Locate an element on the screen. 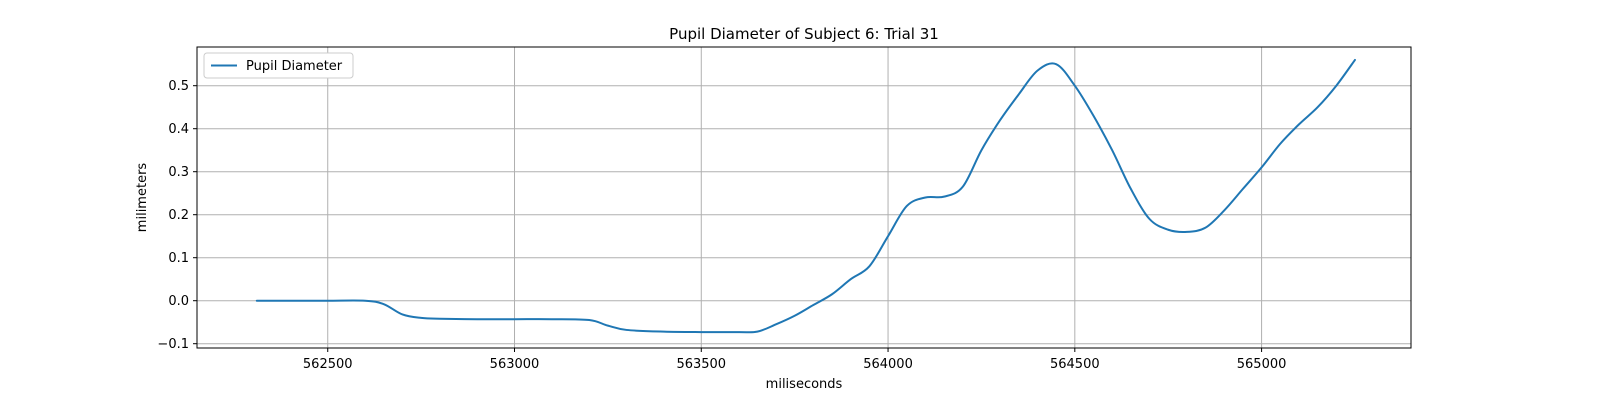  x-tick-label: 563500 is located at coordinates (701, 364).